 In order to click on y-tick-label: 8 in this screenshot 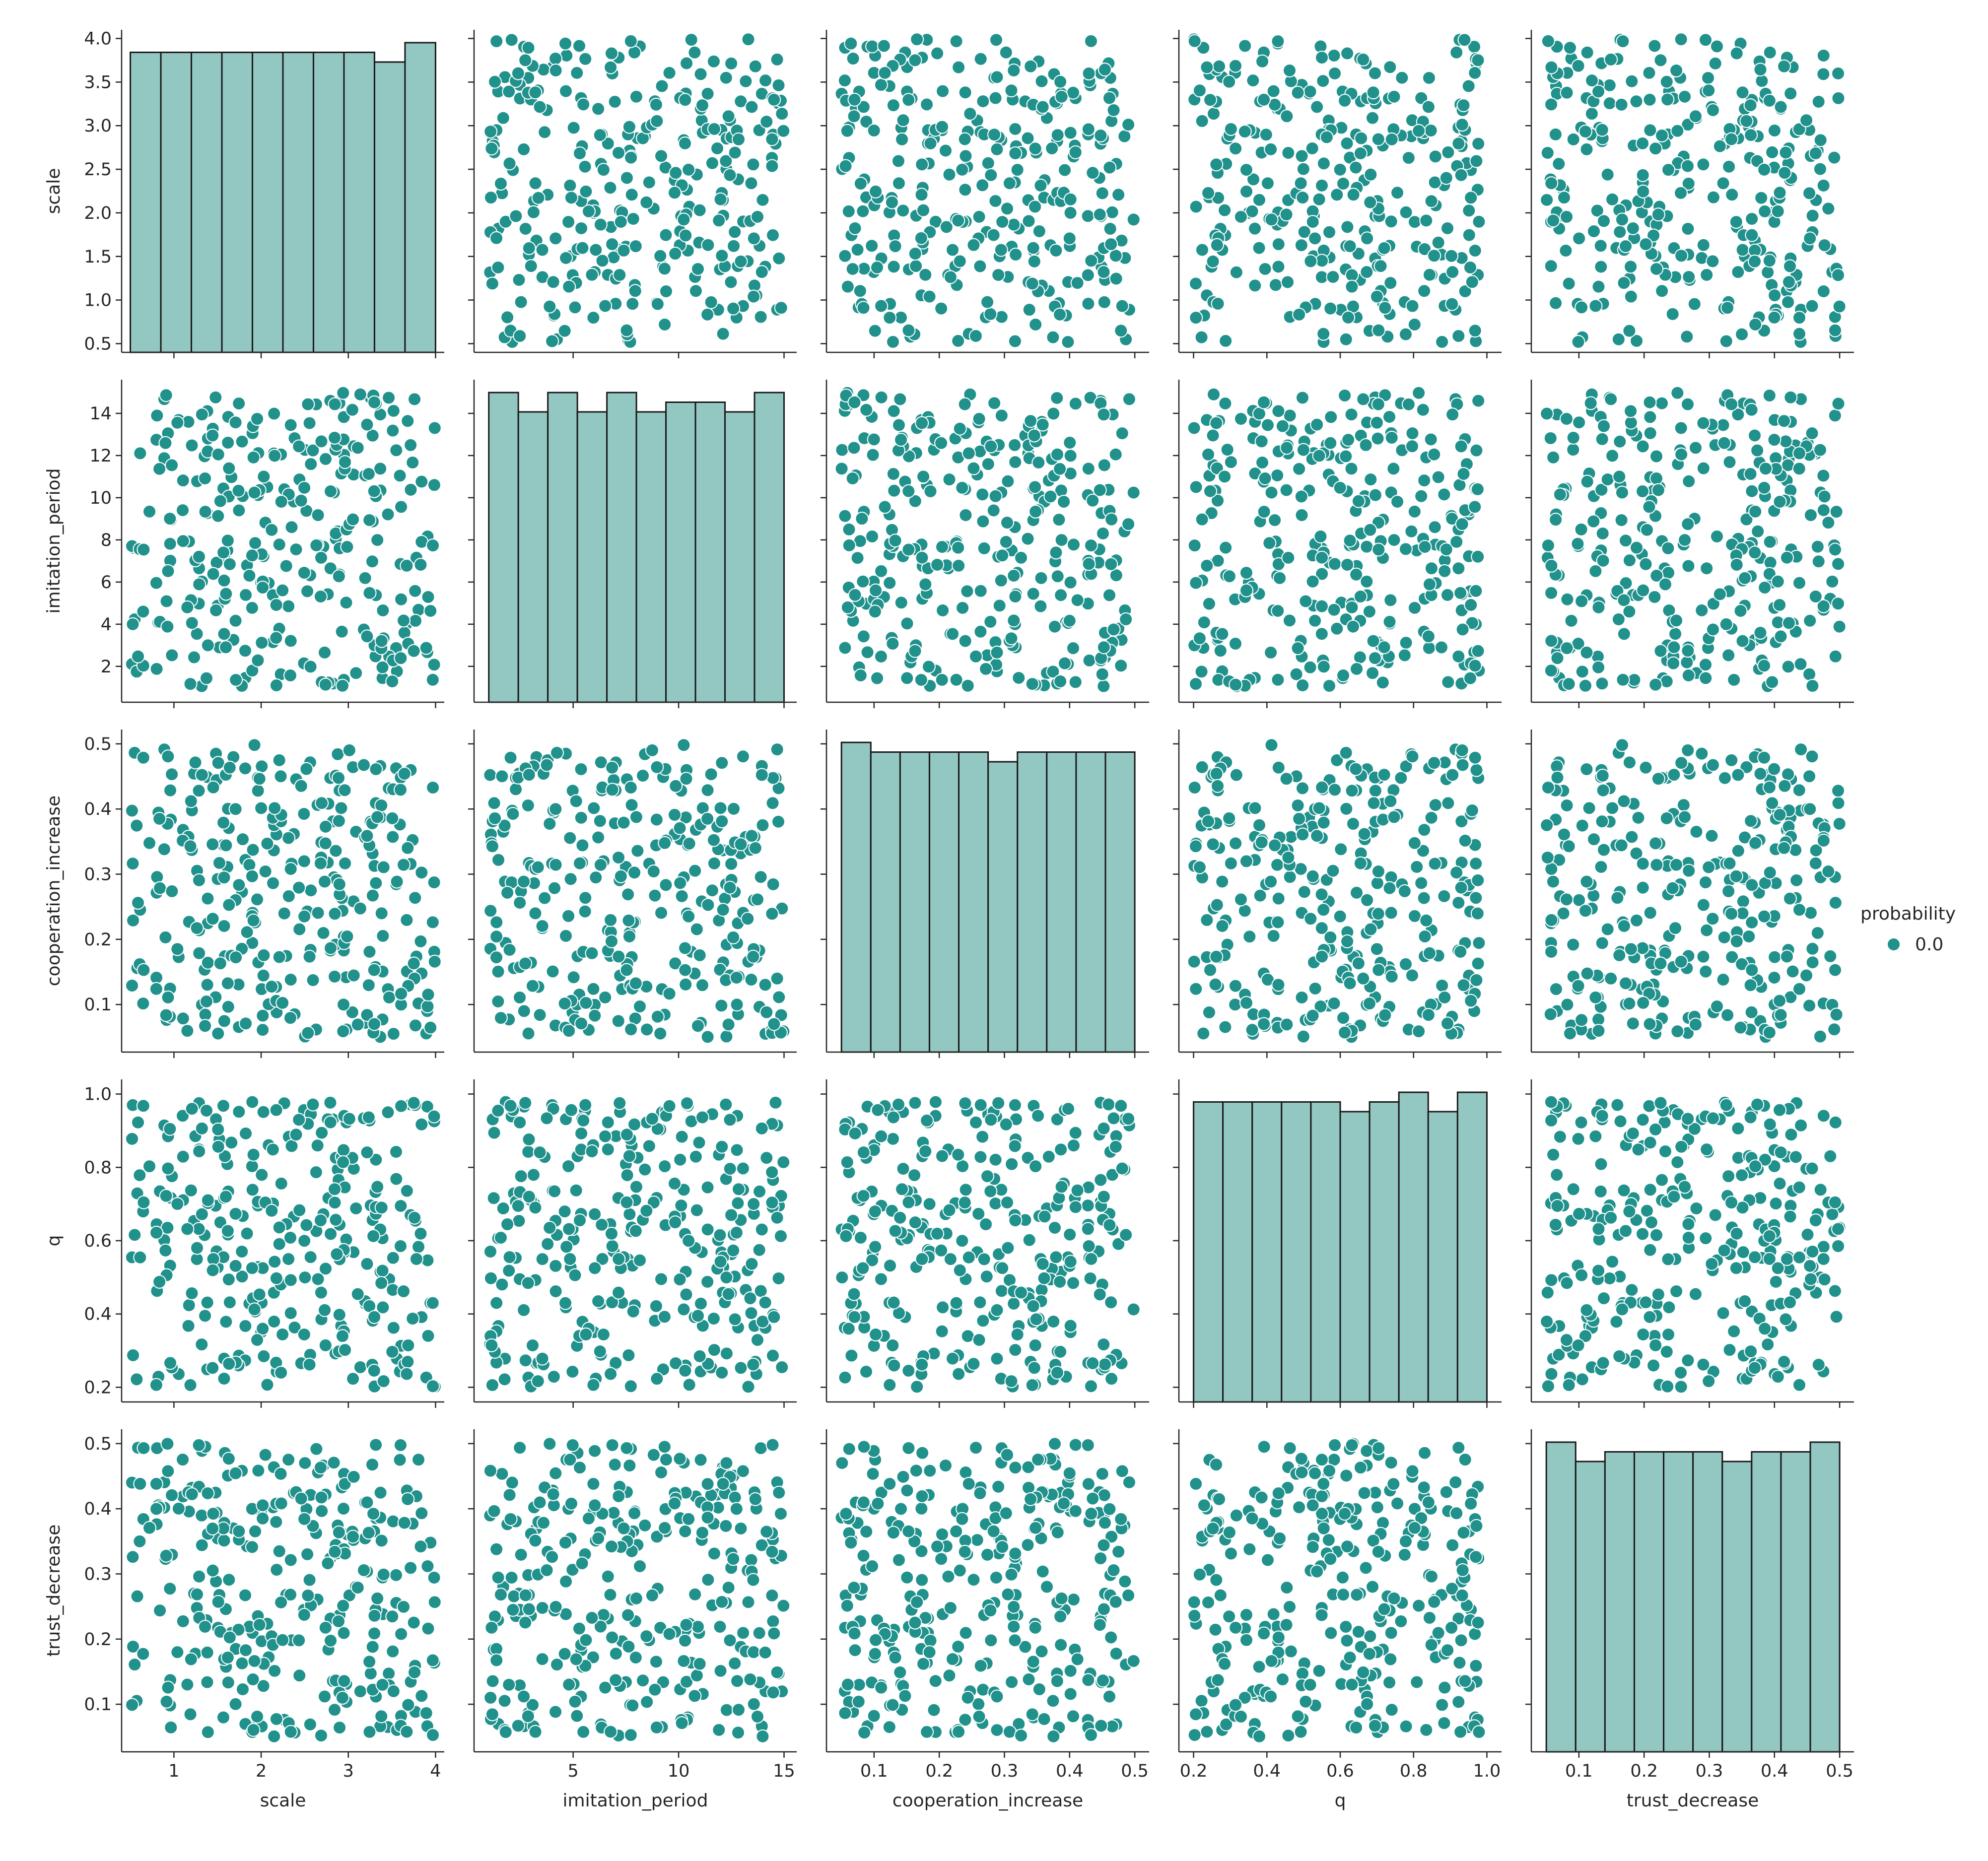, I will do `click(107, 540)`.